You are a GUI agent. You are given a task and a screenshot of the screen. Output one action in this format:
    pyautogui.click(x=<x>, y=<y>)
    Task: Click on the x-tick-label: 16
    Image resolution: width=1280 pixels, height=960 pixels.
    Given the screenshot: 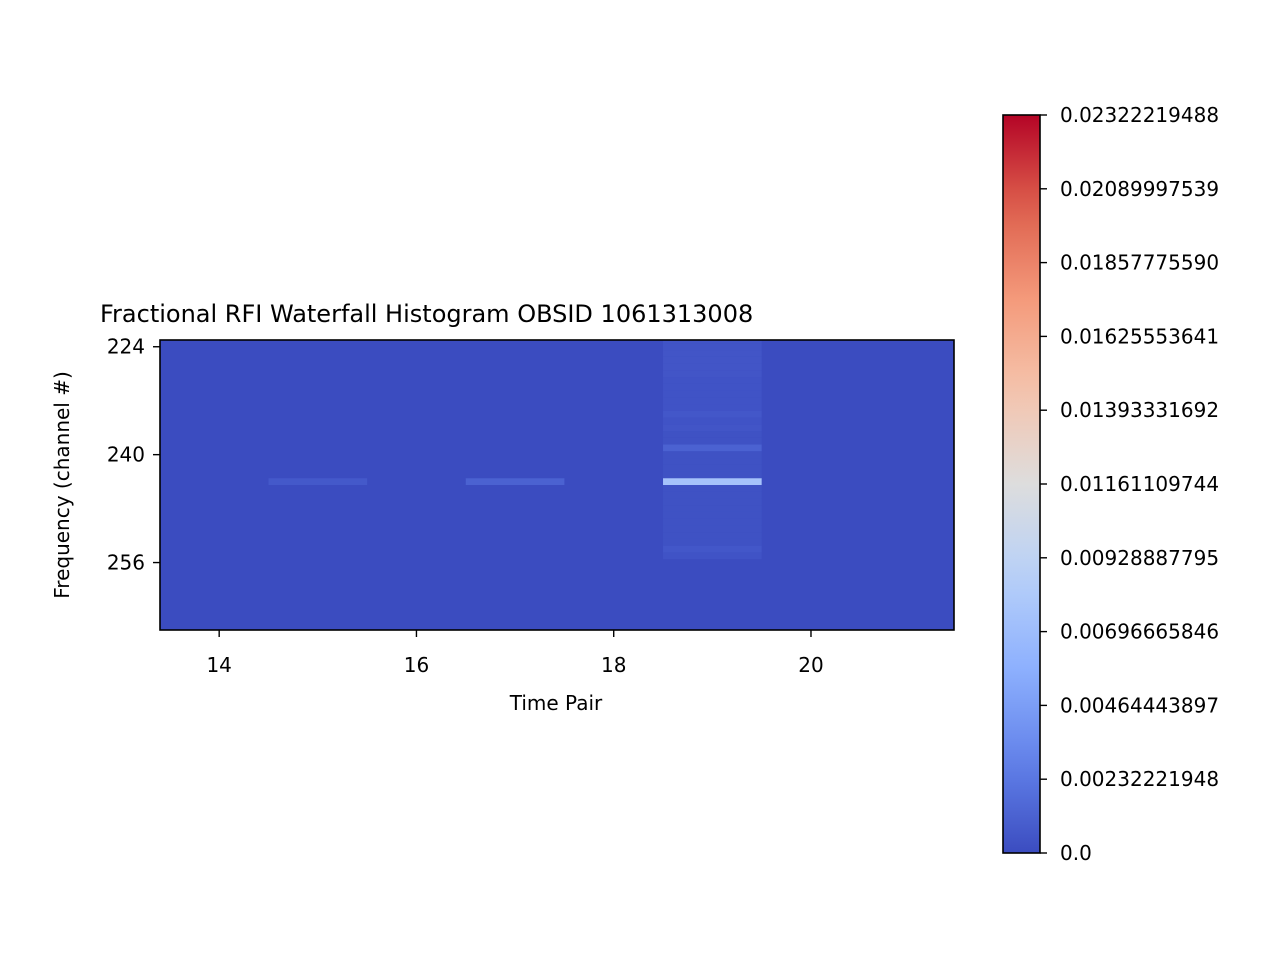 What is the action you would take?
    pyautogui.click(x=416, y=665)
    